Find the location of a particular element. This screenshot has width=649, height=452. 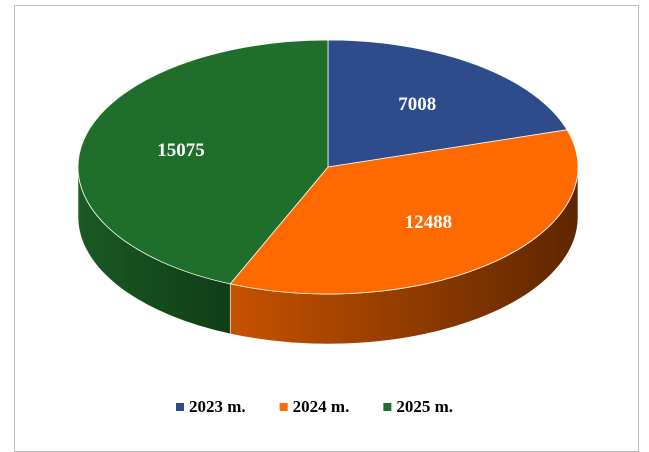

legend-label: 2025 m. is located at coordinates (424, 406).